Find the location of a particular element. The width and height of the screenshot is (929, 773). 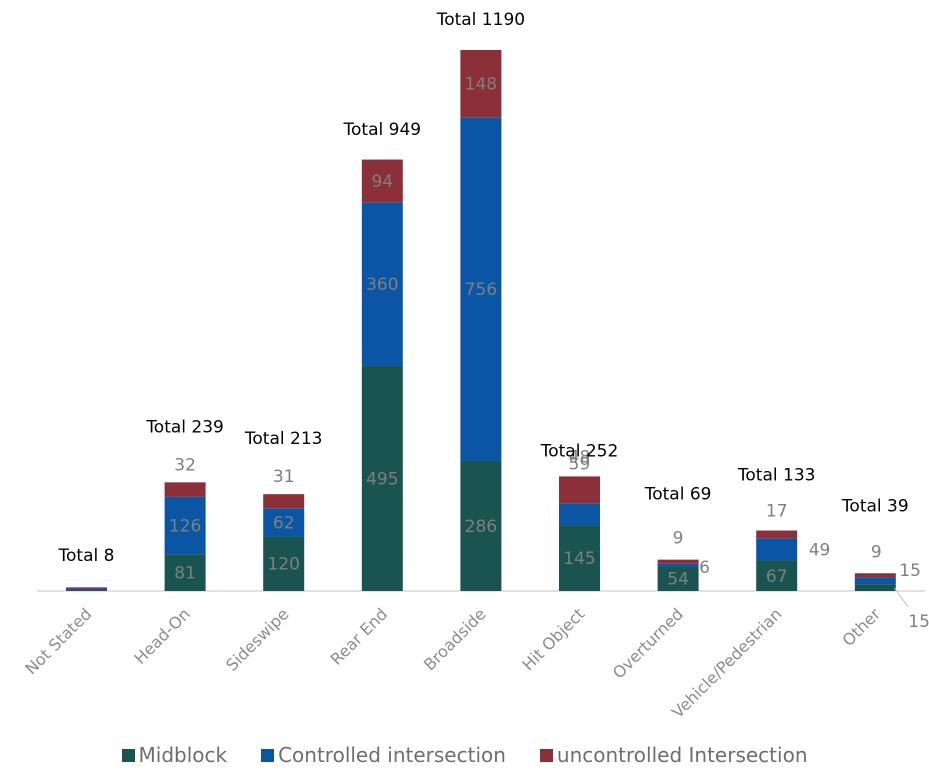

data-label-sideswipe-controlled-intersection: 62 is located at coordinates (284, 523).